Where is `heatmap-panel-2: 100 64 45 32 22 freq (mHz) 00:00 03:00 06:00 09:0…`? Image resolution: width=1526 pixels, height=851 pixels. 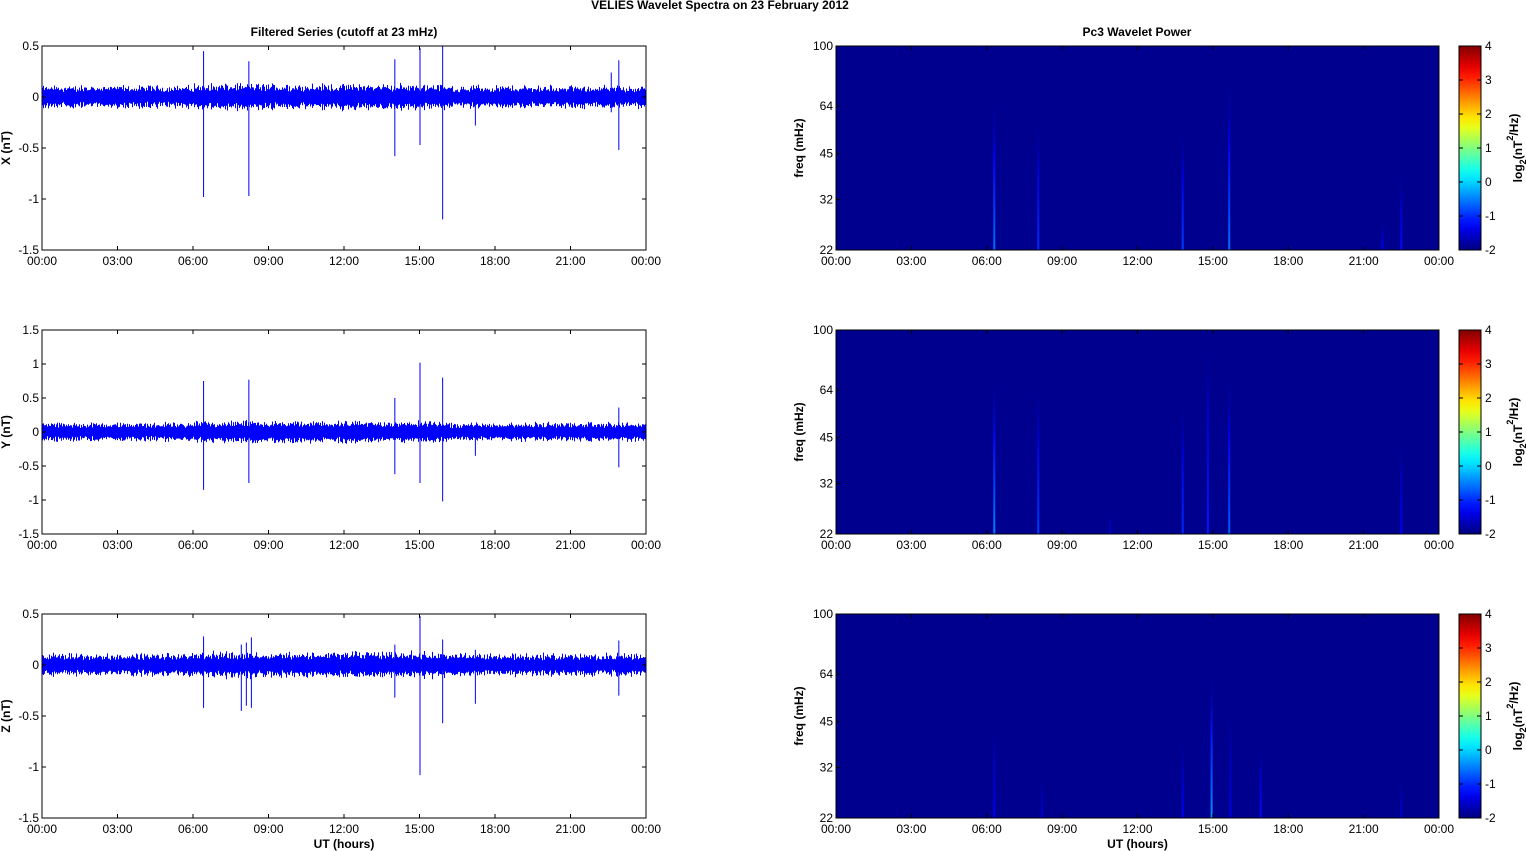
heatmap-panel-2: 100 64 45 32 22 freq (mHz) 00:00 03:00 06:00 09:0… is located at coordinates (1123, 437).